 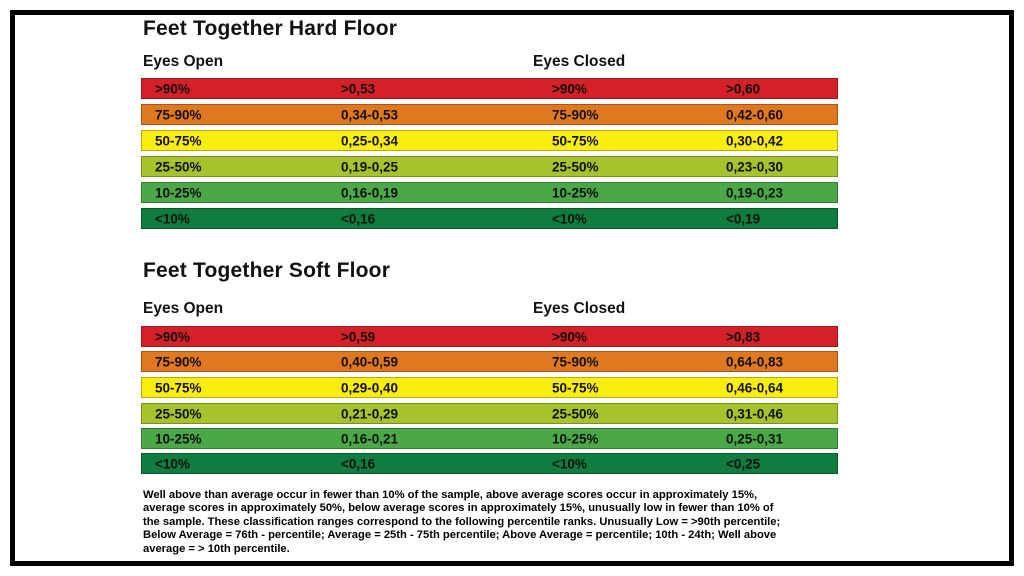 I want to click on table-row: 50-75% 0,25-0,34 50-75% 0,30-0,42, so click(x=489, y=140).